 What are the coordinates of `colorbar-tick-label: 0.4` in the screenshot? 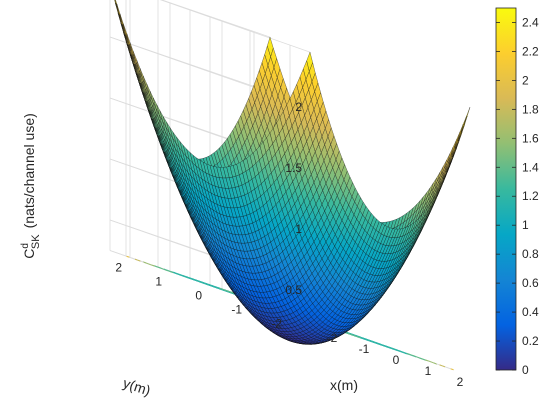 It's located at (530, 312).